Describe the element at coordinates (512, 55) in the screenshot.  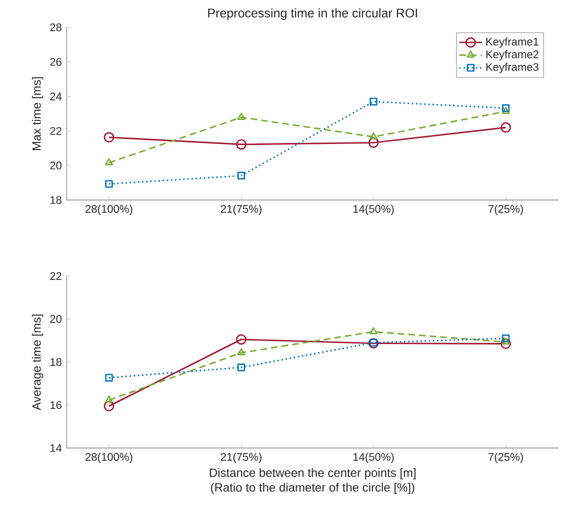
I see `legend-label: Keyframe2` at that location.